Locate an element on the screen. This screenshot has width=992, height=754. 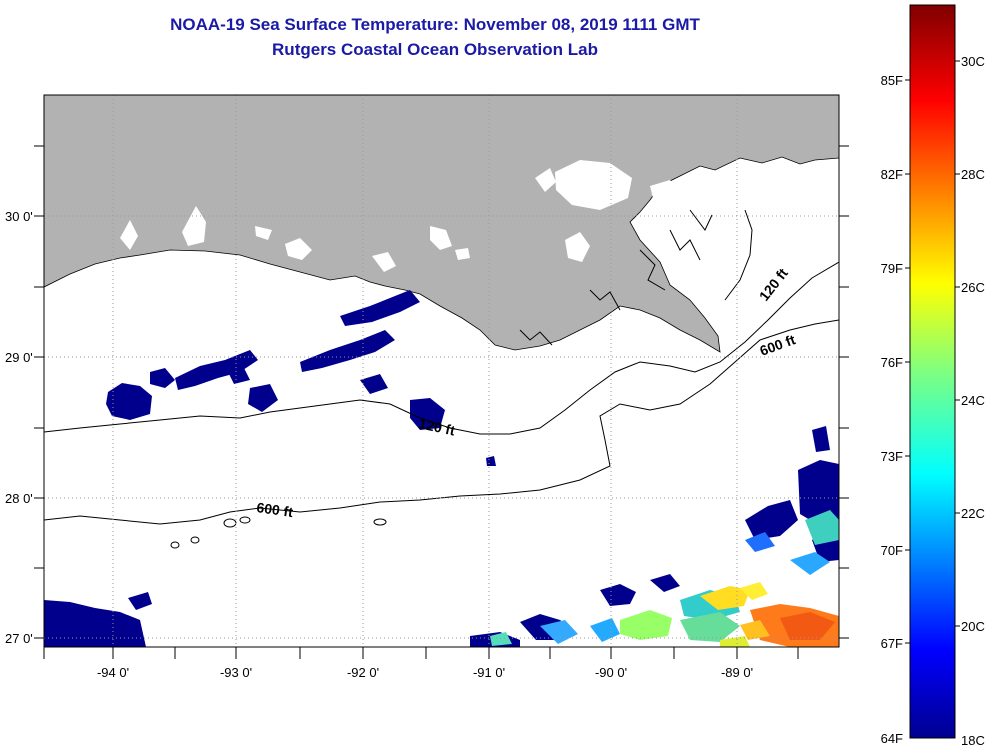
colorbar-f-label: 79F is located at coordinates (892, 268).